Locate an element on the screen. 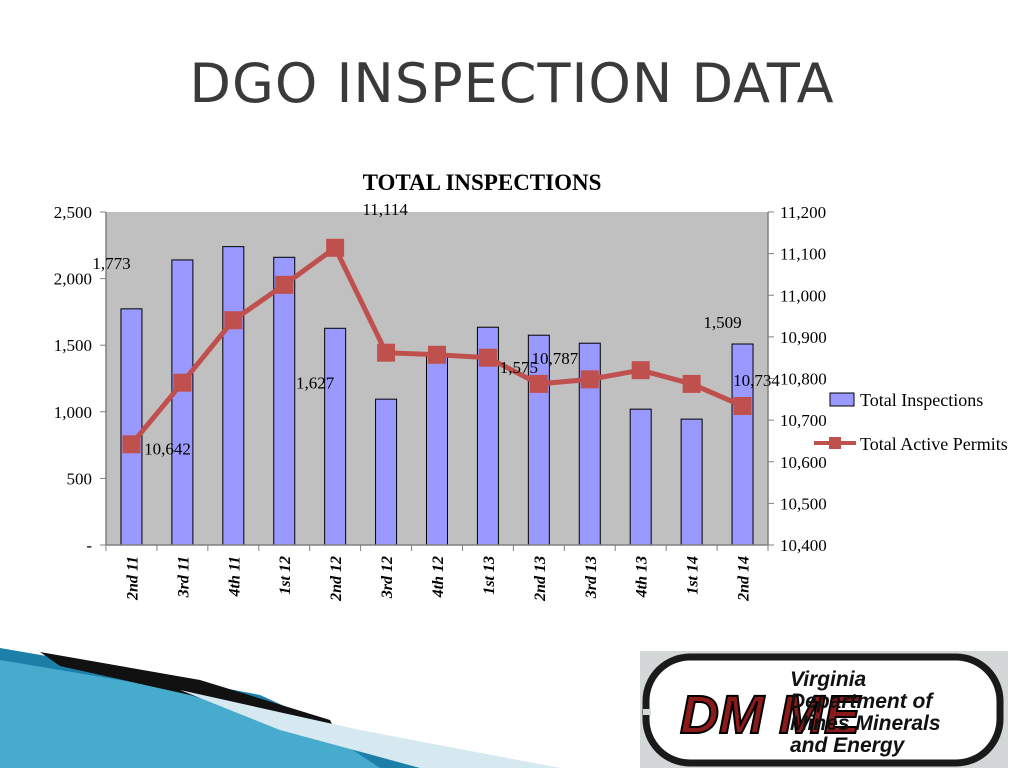 The width and height of the screenshot is (1024, 768). y-right-tick-label: 11,000 is located at coordinates (803, 295).